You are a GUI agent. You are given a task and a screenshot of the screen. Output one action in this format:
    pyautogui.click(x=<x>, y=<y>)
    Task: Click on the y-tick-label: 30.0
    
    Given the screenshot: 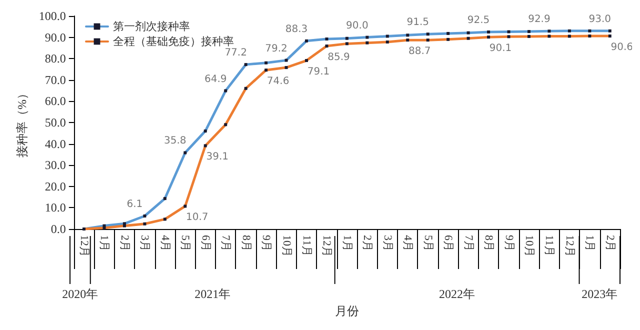 What is the action you would take?
    pyautogui.click(x=55, y=165)
    